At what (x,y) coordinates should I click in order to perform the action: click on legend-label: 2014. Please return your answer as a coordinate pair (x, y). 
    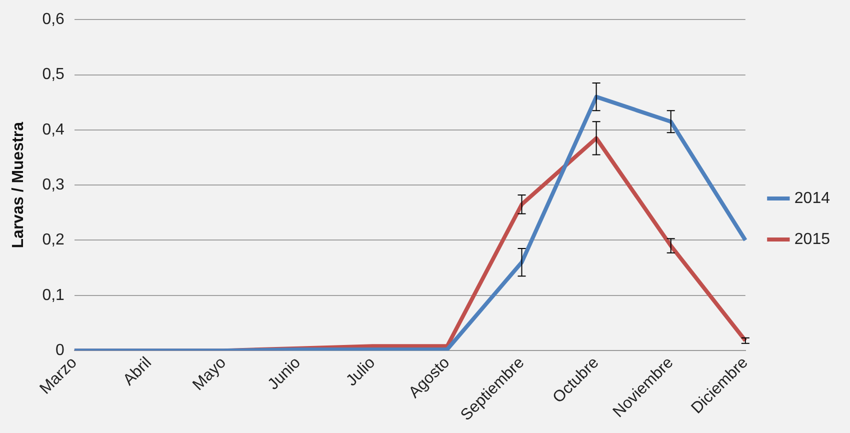
    Looking at the image, I should click on (812, 198).